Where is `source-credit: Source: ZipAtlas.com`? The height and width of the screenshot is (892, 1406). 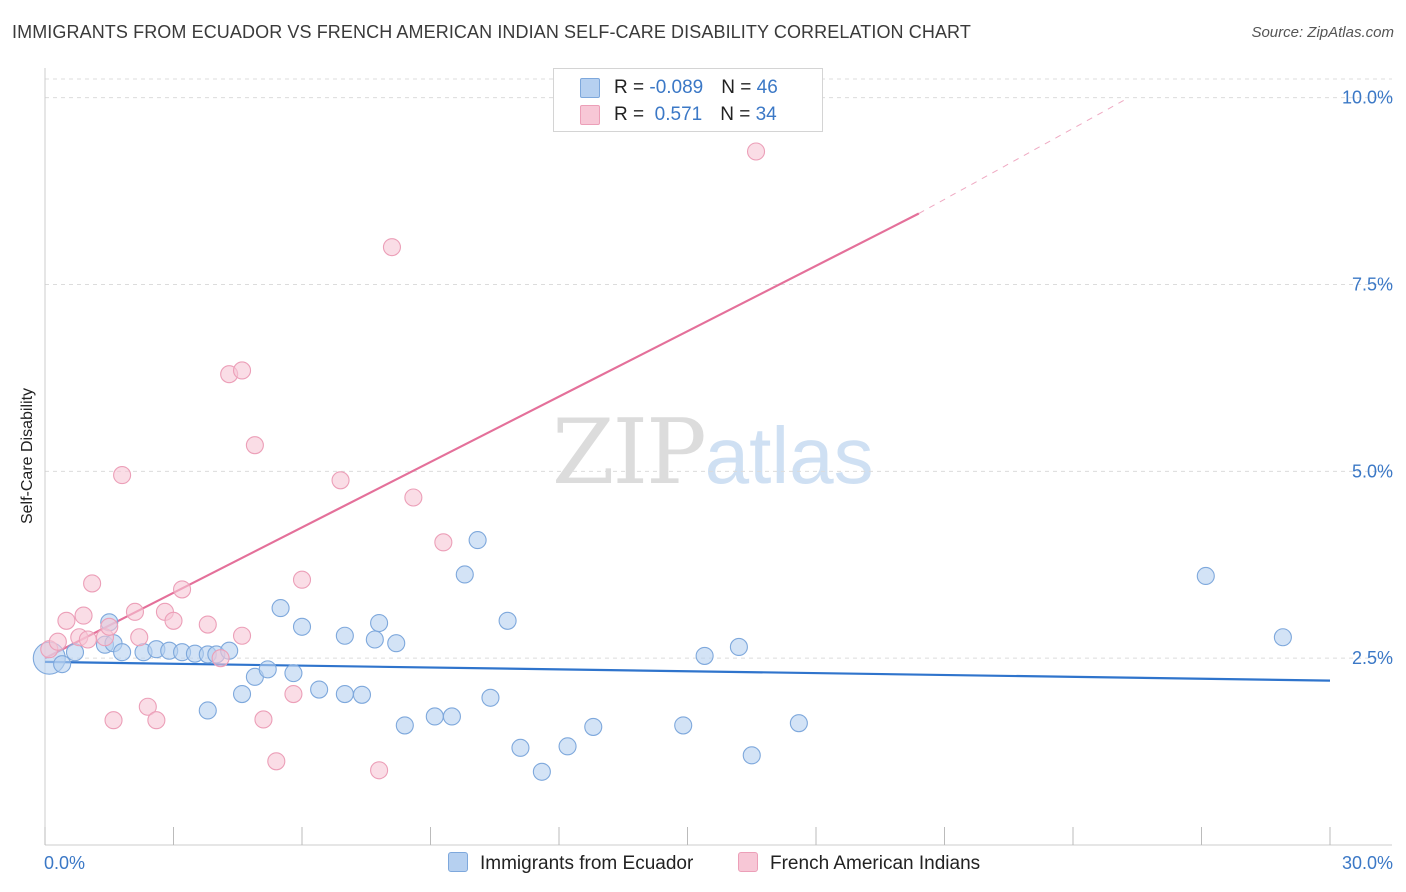
source-credit: Source: ZipAtlas.com is located at coordinates (1322, 32).